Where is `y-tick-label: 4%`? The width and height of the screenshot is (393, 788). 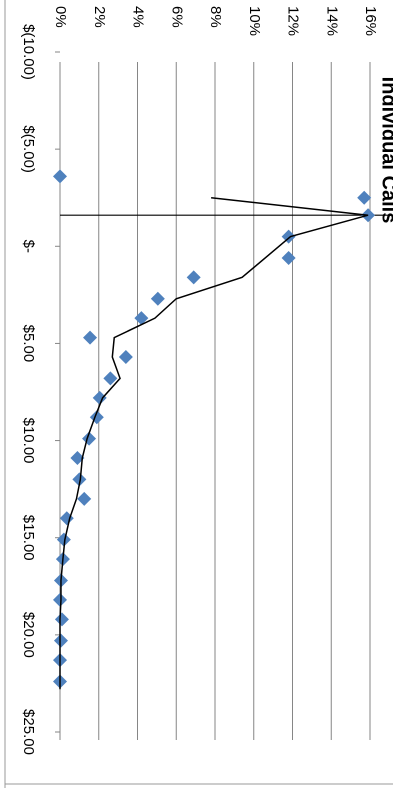 y-tick-label: 4% is located at coordinates (138, 17).